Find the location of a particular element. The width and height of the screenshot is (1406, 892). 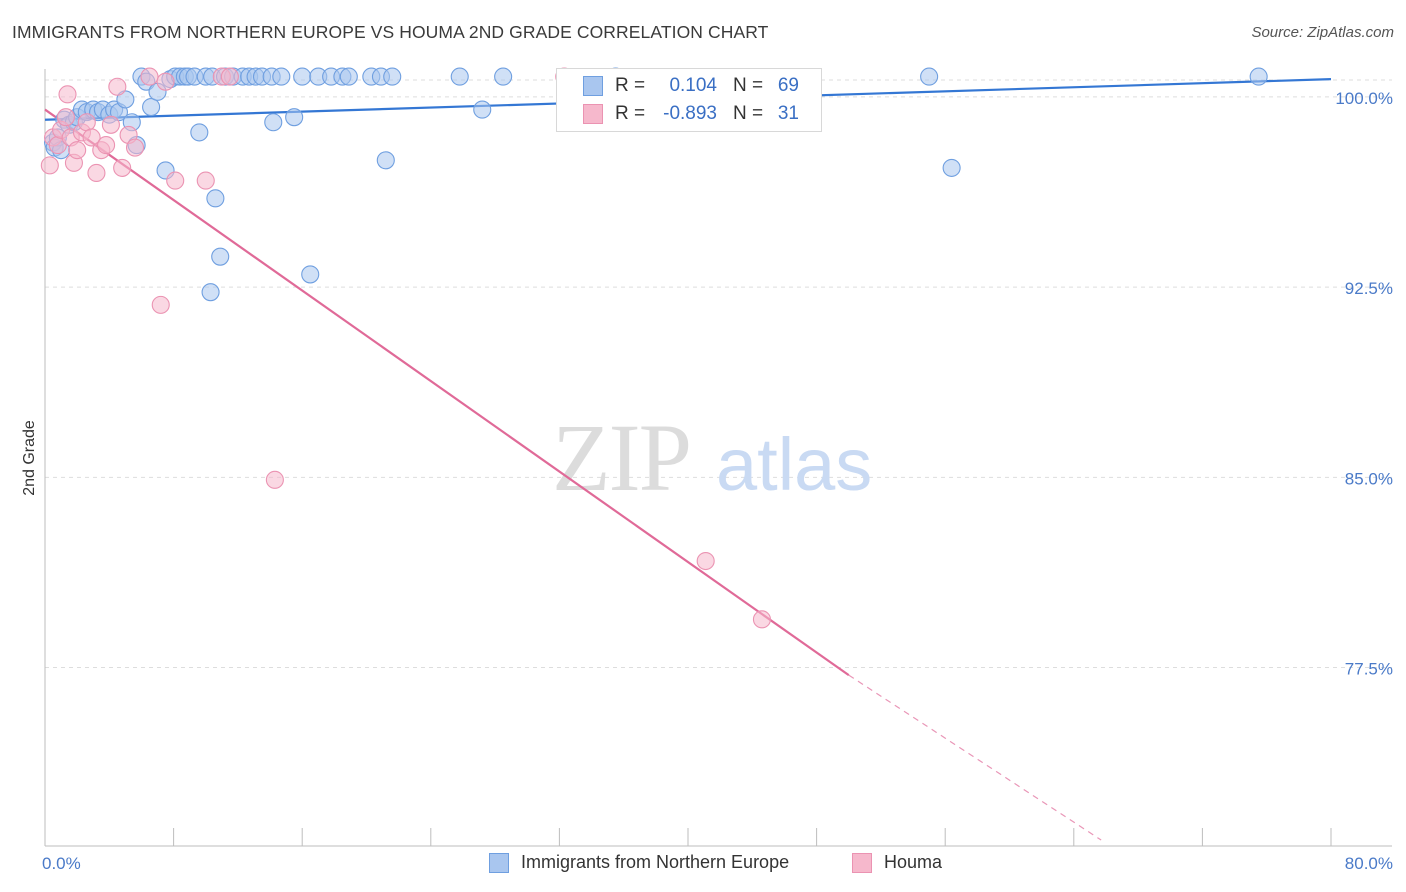

legend-row-blue: R = 0.104 N = 69 is located at coordinates (689, 86).